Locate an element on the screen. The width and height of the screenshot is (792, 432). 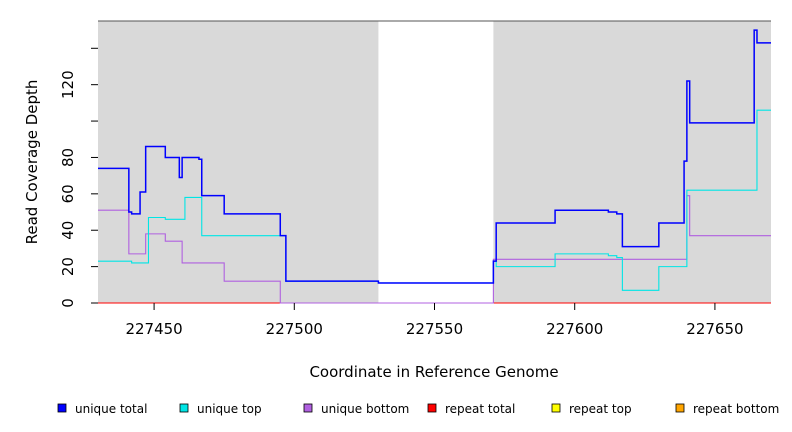
unshaded-gap-region is located at coordinates (436, 162).